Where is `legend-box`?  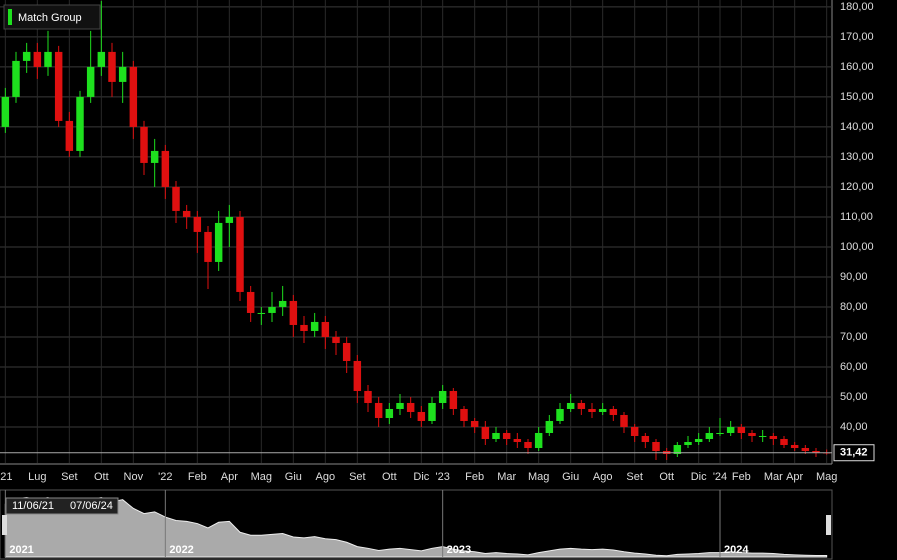 legend-box is located at coordinates (52, 17).